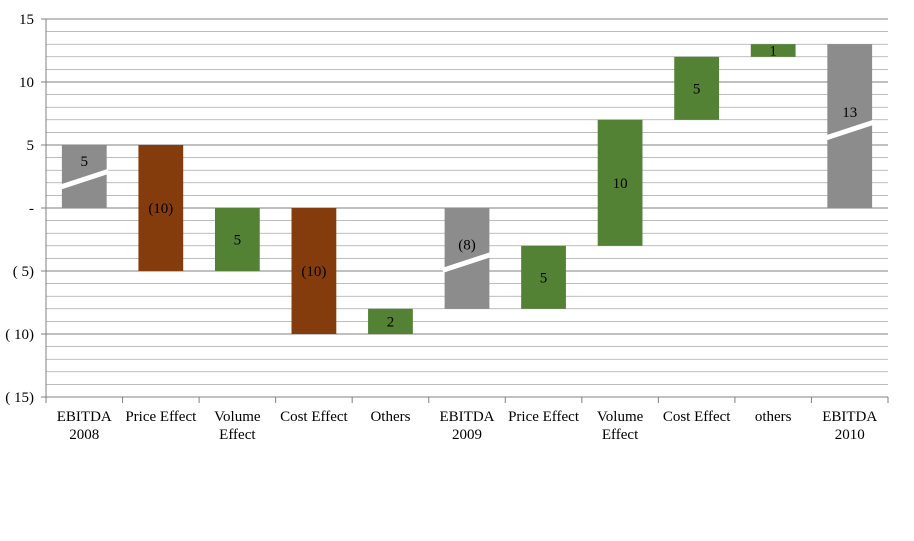 This screenshot has width=914, height=541. What do you see at coordinates (19, 335) in the screenshot?
I see `y-tick-label: ( 10)` at bounding box center [19, 335].